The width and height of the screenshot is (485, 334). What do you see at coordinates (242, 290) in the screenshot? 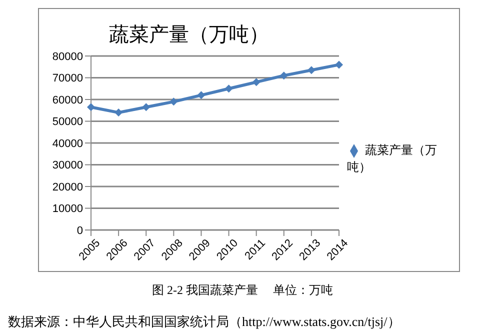
I see `caption: 图 2-2 我国蔬菜产量 单位：万吨` at bounding box center [242, 290].